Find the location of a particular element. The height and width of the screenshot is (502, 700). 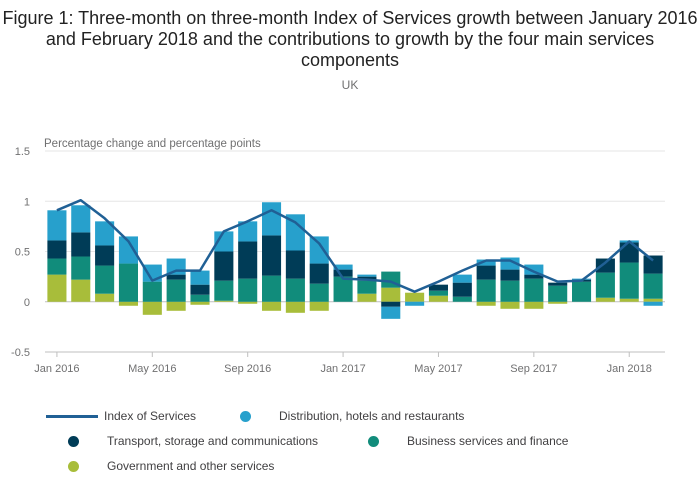

legend-line-swatch is located at coordinates (72, 416).